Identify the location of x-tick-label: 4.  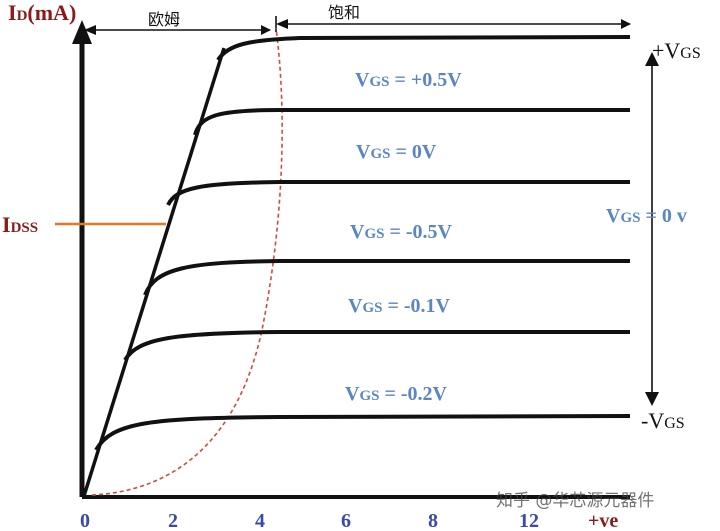
(260, 520).